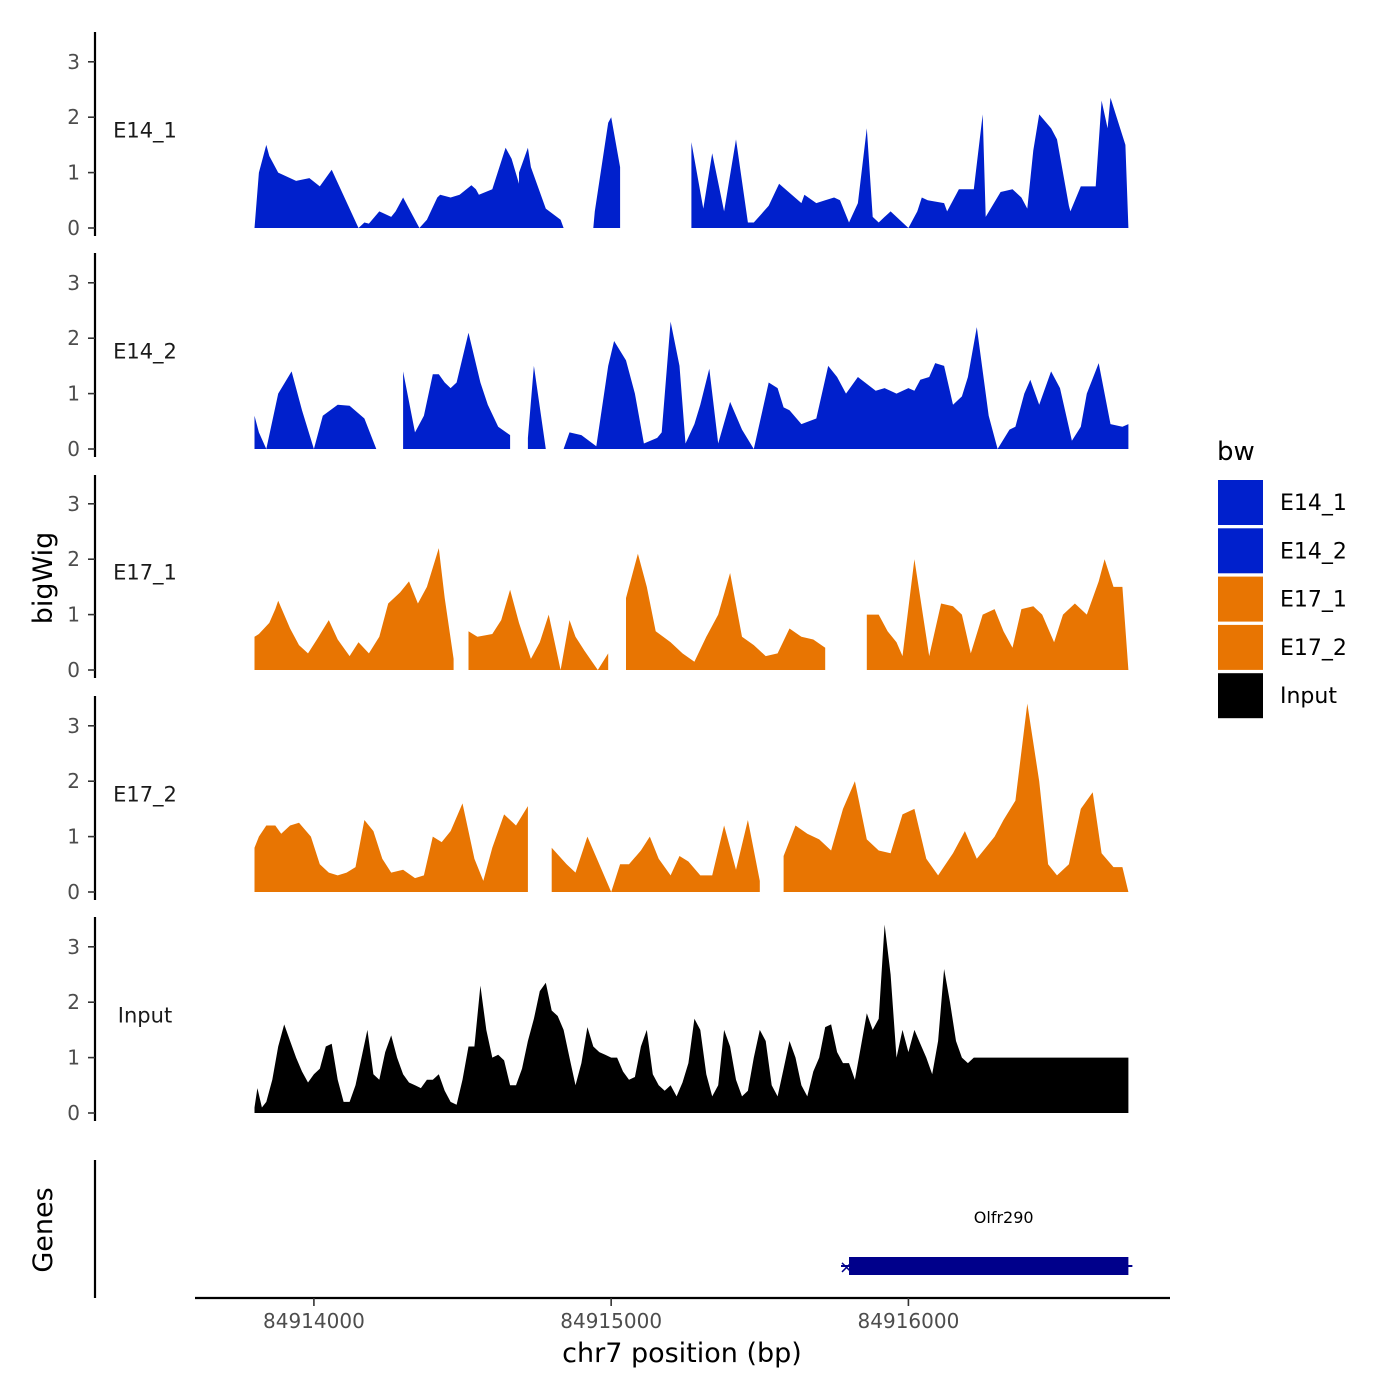 The height and width of the screenshot is (1400, 1400). I want to click on legend-entry-input: Input, so click(1277, 696).